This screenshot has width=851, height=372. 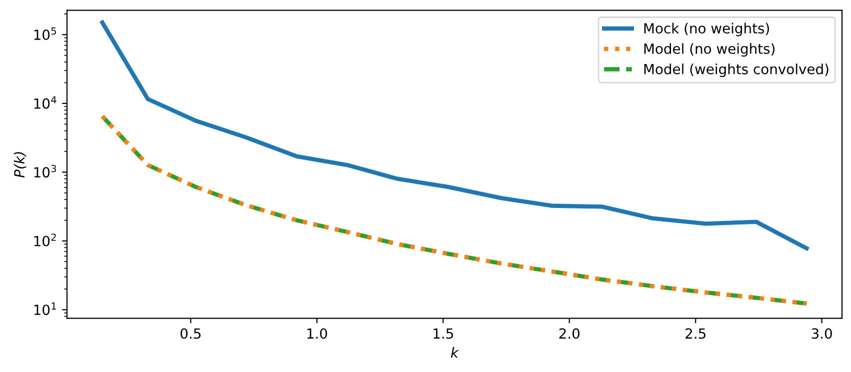 What do you see at coordinates (569, 333) in the screenshot?
I see `x-tick-label: 2.0` at bounding box center [569, 333].